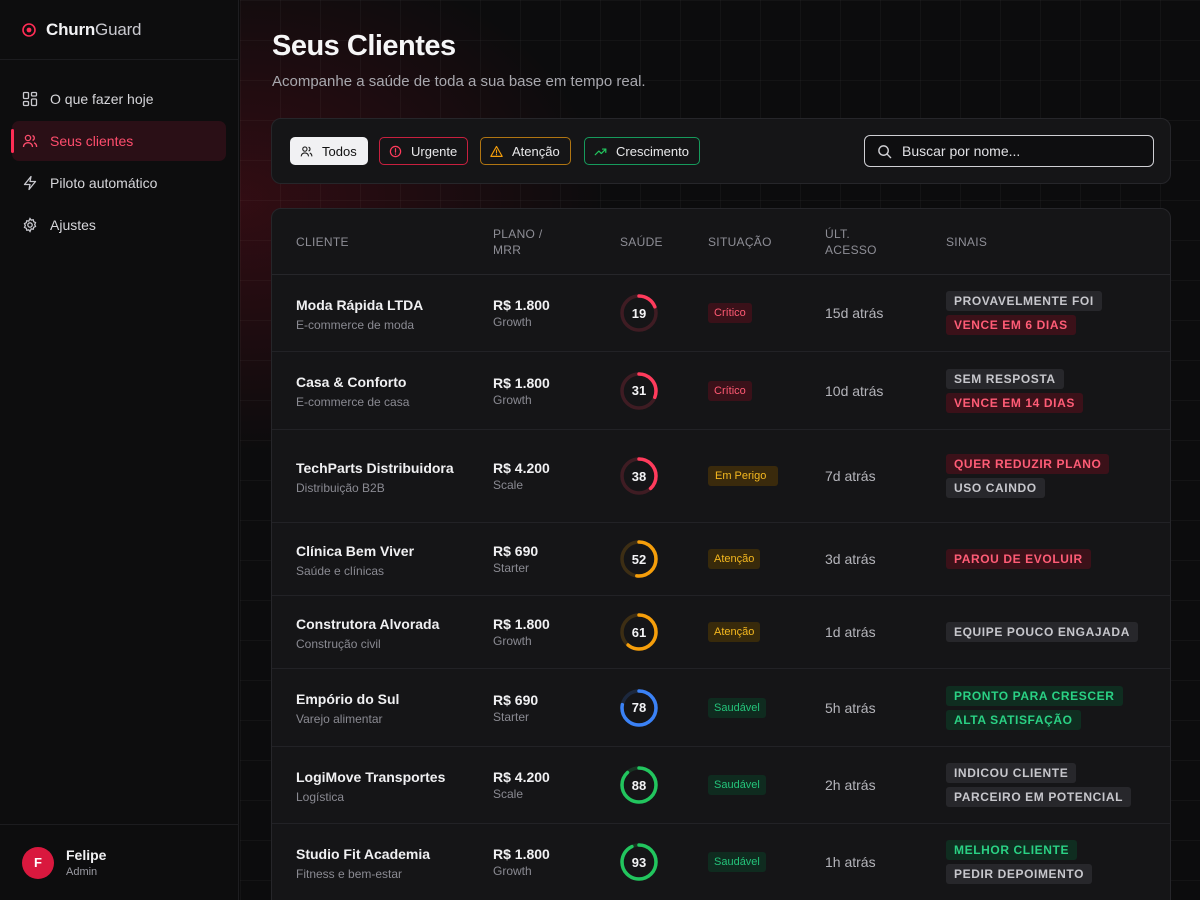  What do you see at coordinates (734, 559) in the screenshot?
I see `status-badge: Atenção` at bounding box center [734, 559].